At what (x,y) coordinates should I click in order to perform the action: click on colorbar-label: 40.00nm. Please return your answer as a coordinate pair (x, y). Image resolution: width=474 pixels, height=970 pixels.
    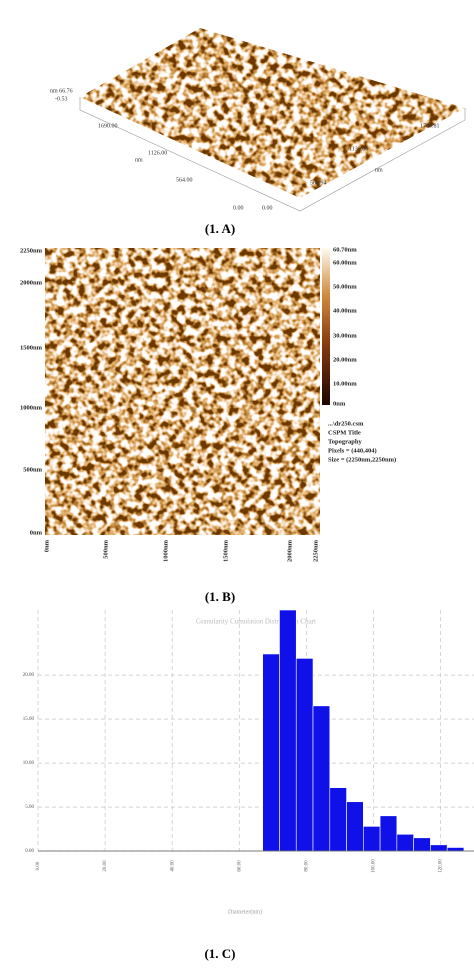
    Looking at the image, I should click on (345, 310).